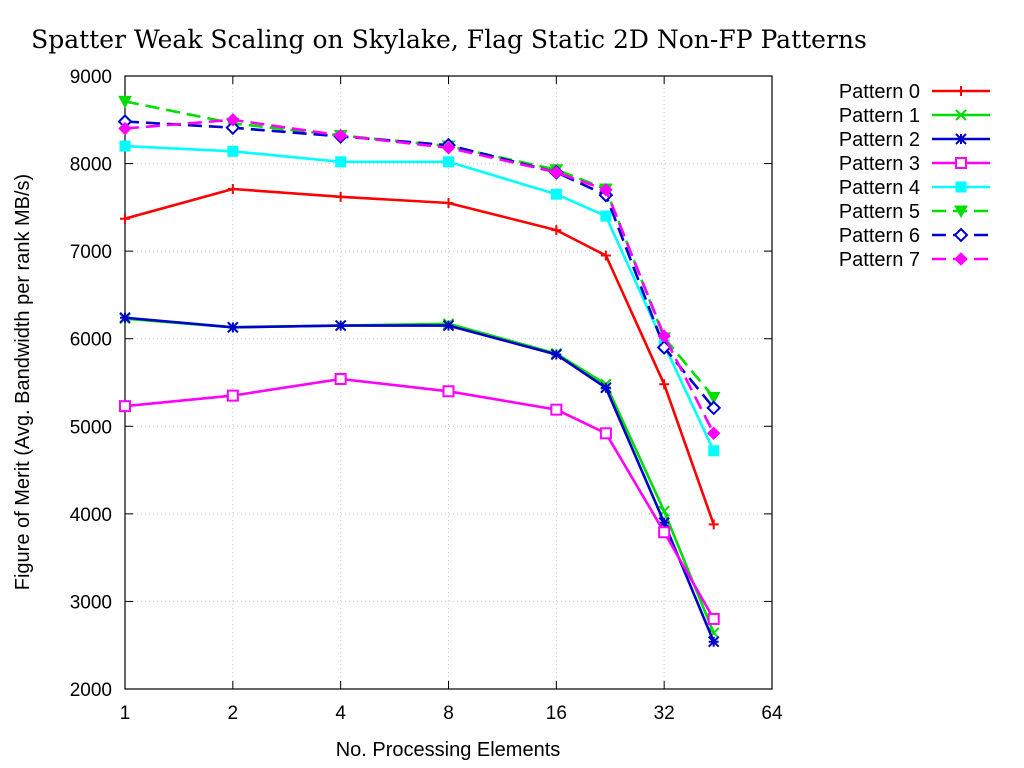 This screenshot has height=768, width=1024. I want to click on legend-label: Pattern 4, so click(879, 188).